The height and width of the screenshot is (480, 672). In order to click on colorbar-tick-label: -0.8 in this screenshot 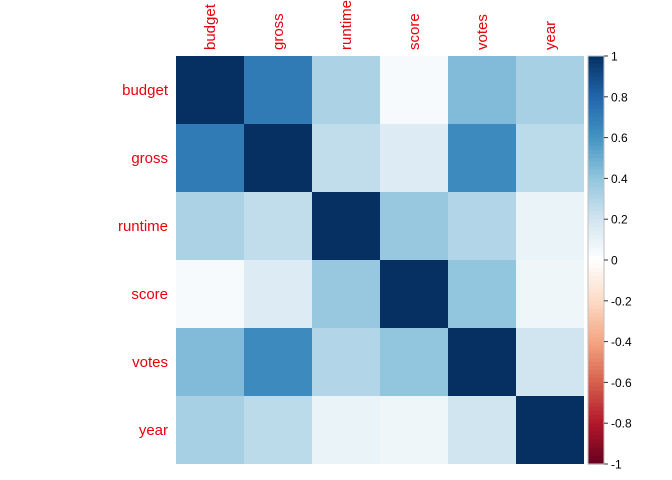, I will do `click(621, 424)`.